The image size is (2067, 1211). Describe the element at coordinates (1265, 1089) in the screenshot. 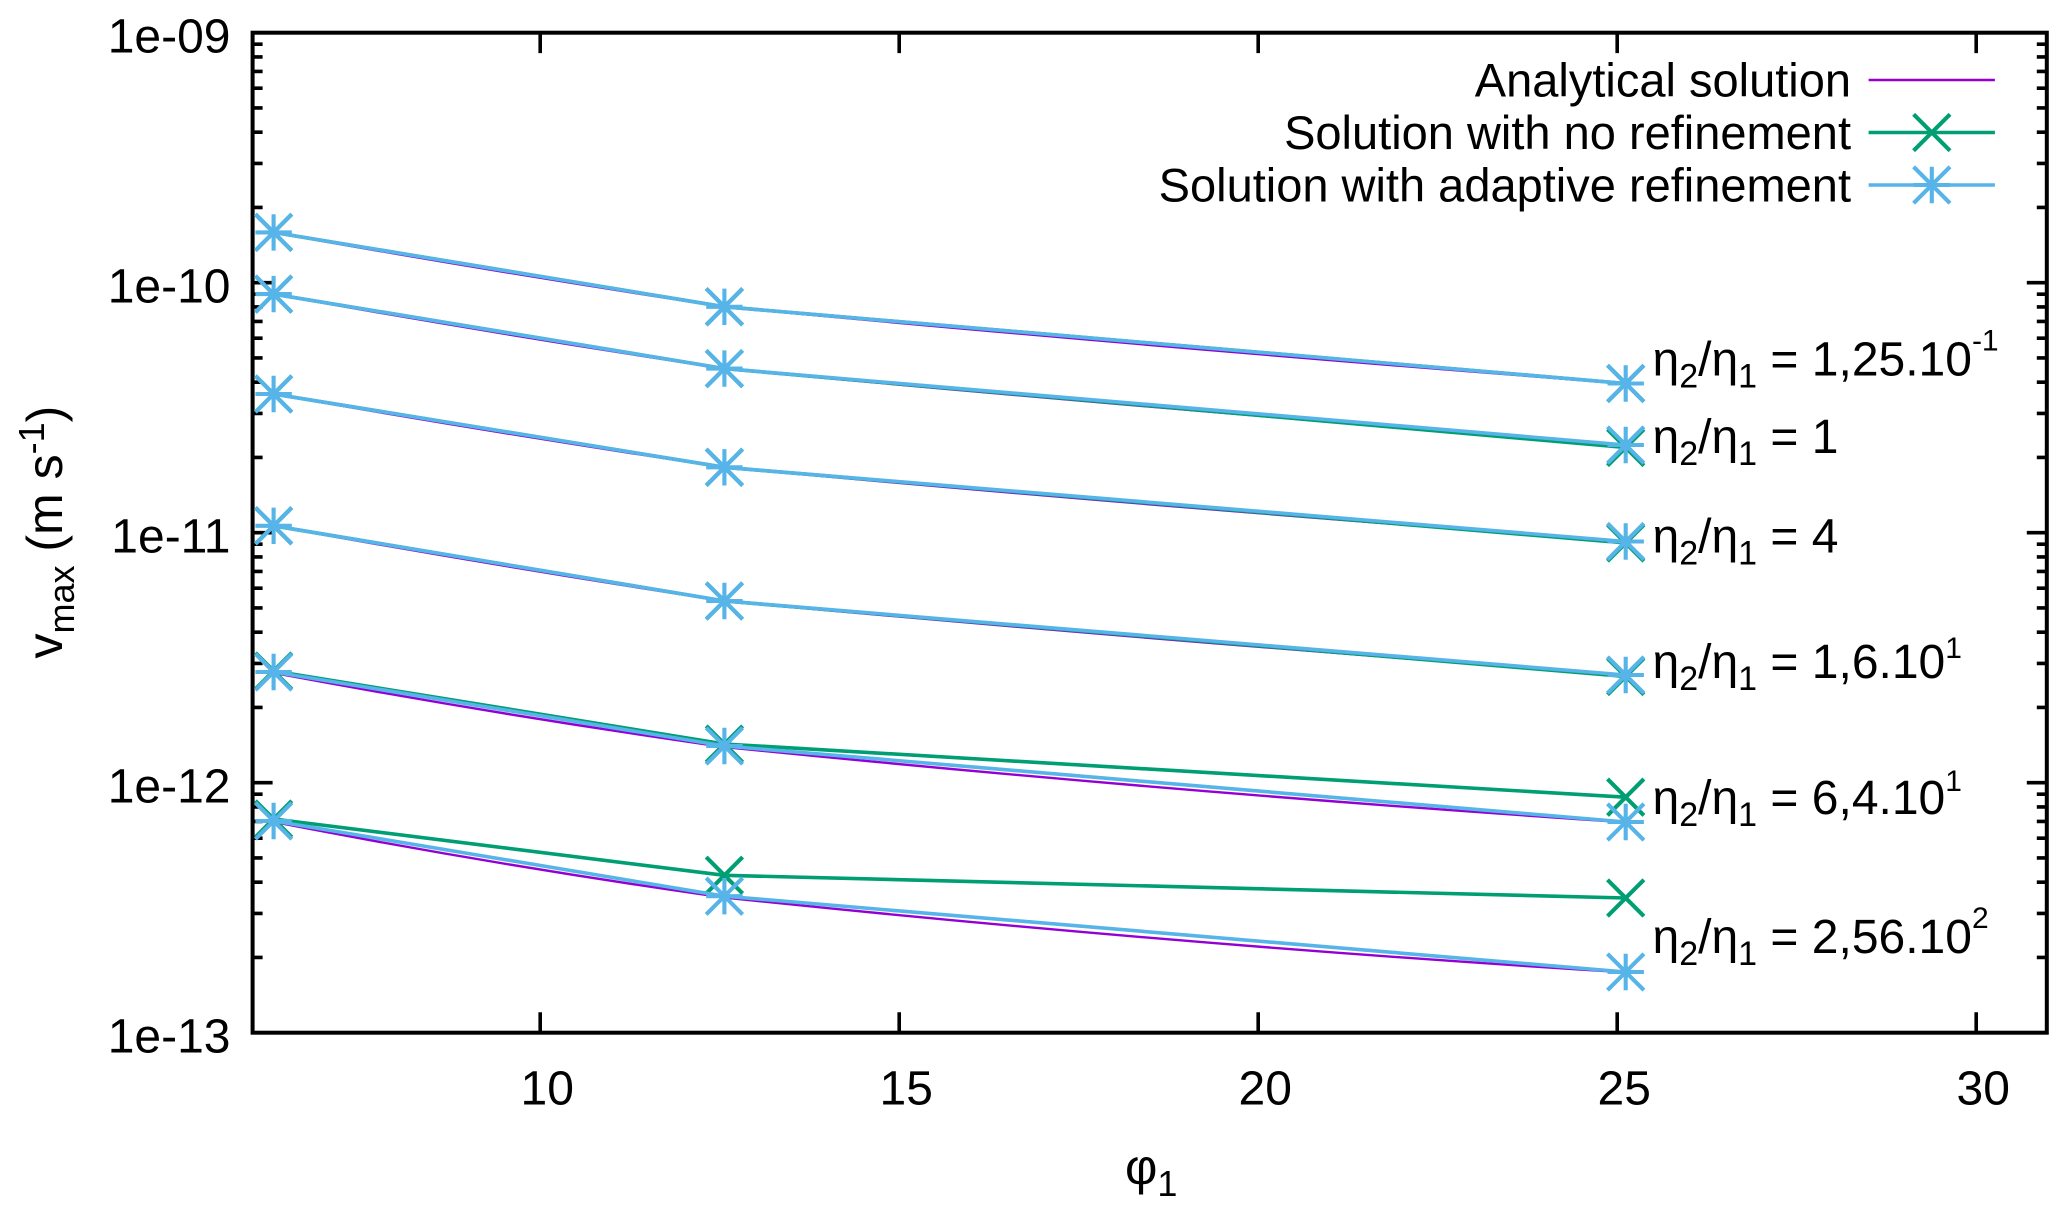

I see `svg-text: 20` at that location.